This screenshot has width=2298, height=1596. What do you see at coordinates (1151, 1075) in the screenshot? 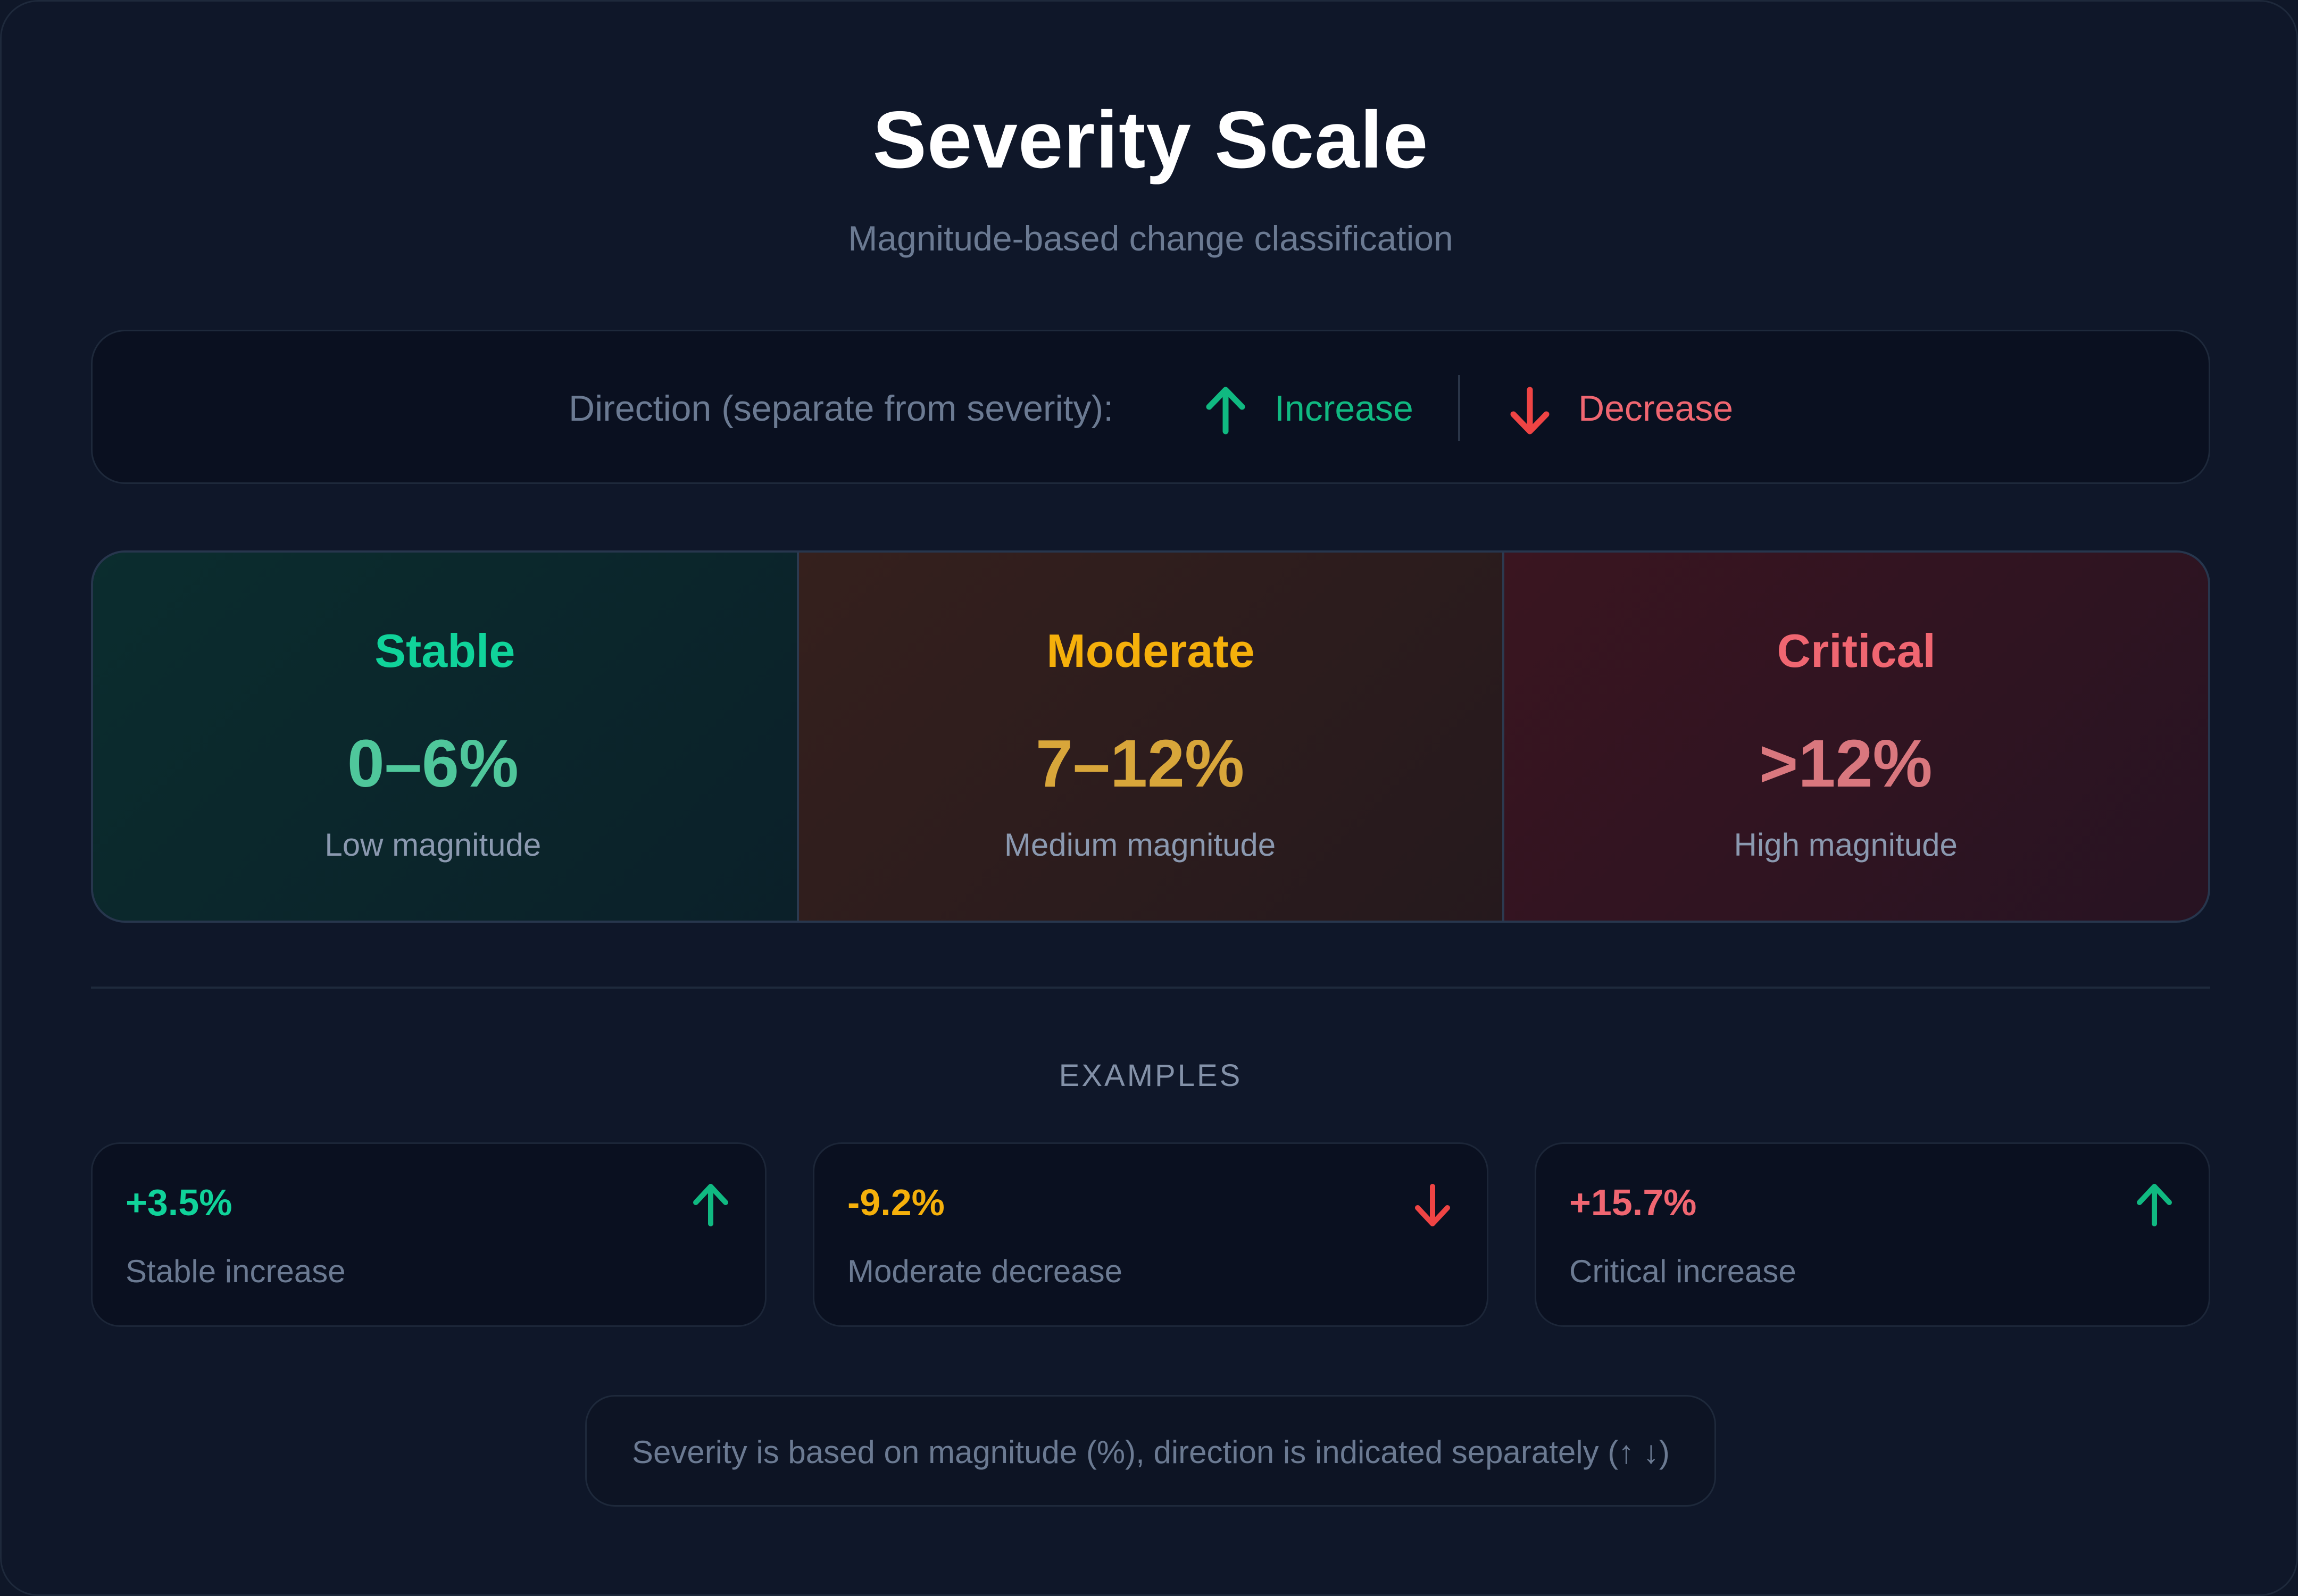
I see `examples-heading: EXAMPLES` at bounding box center [1151, 1075].